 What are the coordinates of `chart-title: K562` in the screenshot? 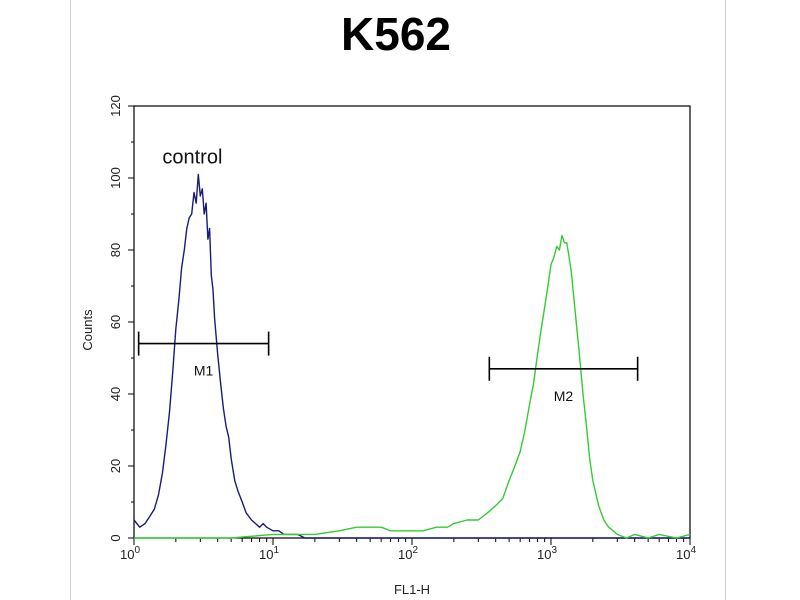 It's located at (396, 34).